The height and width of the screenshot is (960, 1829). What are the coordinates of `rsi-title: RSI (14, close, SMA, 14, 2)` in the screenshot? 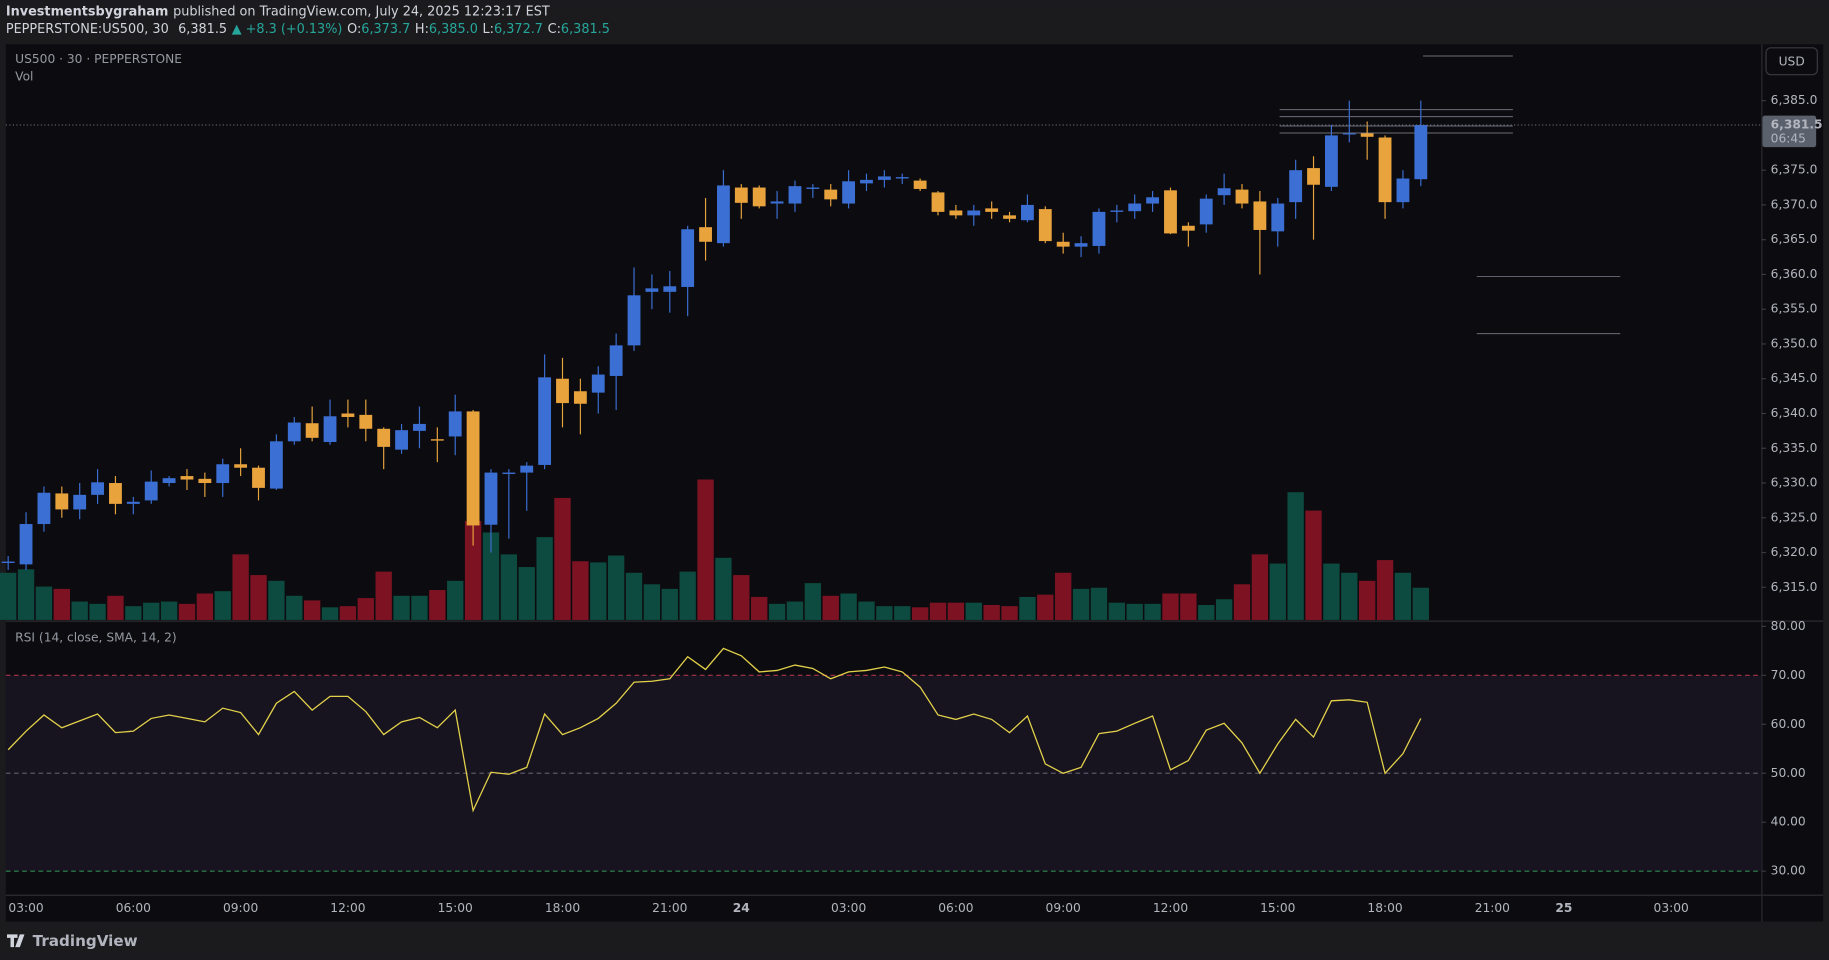 It's located at (96, 638).